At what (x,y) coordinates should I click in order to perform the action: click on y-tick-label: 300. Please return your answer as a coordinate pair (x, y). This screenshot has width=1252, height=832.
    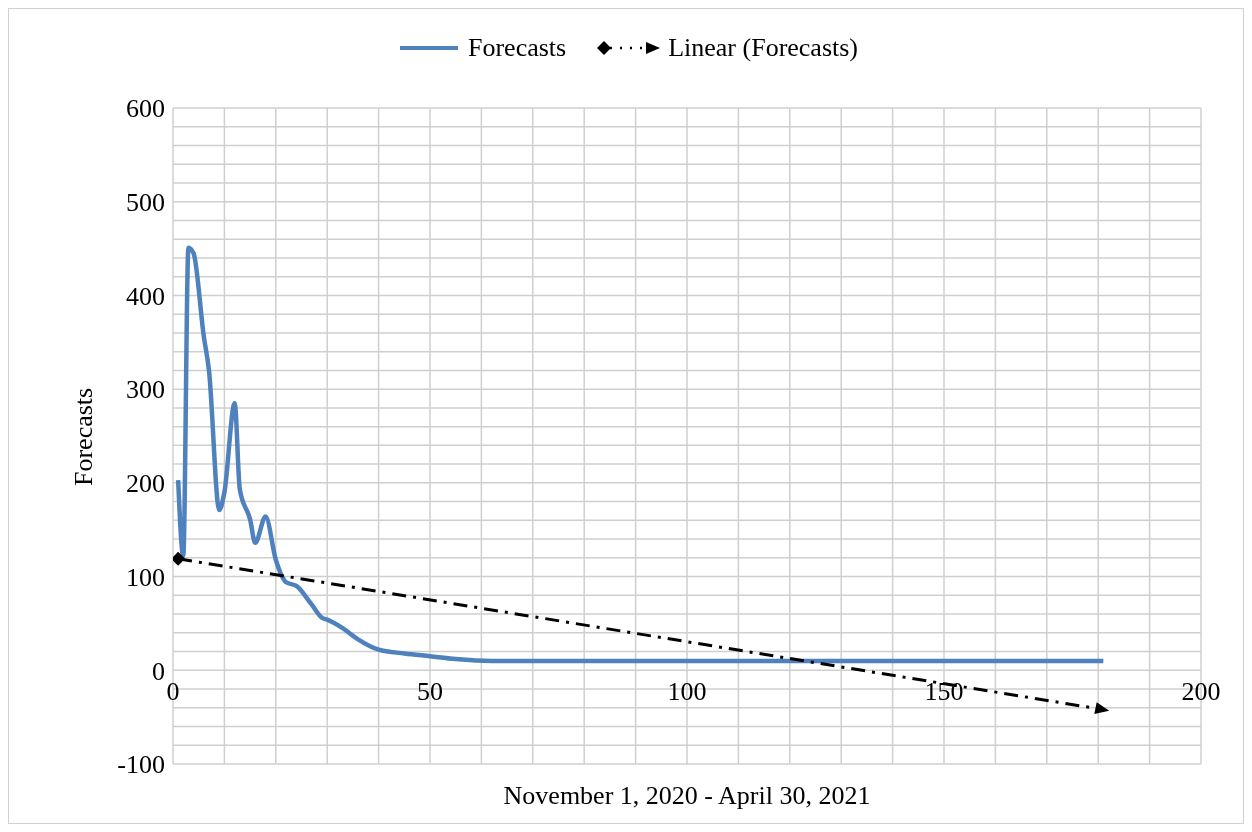
    Looking at the image, I should click on (145, 390).